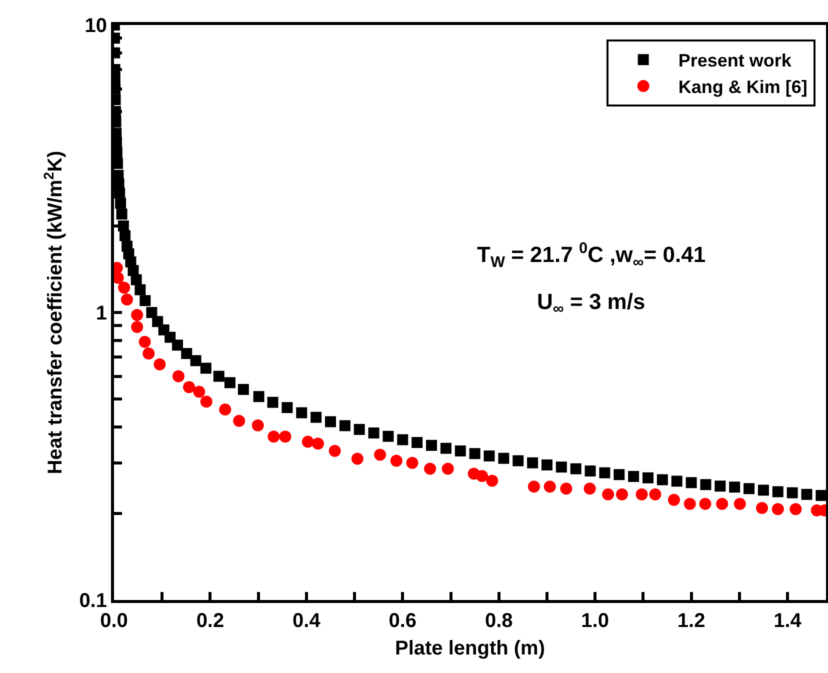 The image size is (828, 673). Describe the element at coordinates (743, 86) in the screenshot. I see `legend-label: Kang & Kim [6]` at that location.